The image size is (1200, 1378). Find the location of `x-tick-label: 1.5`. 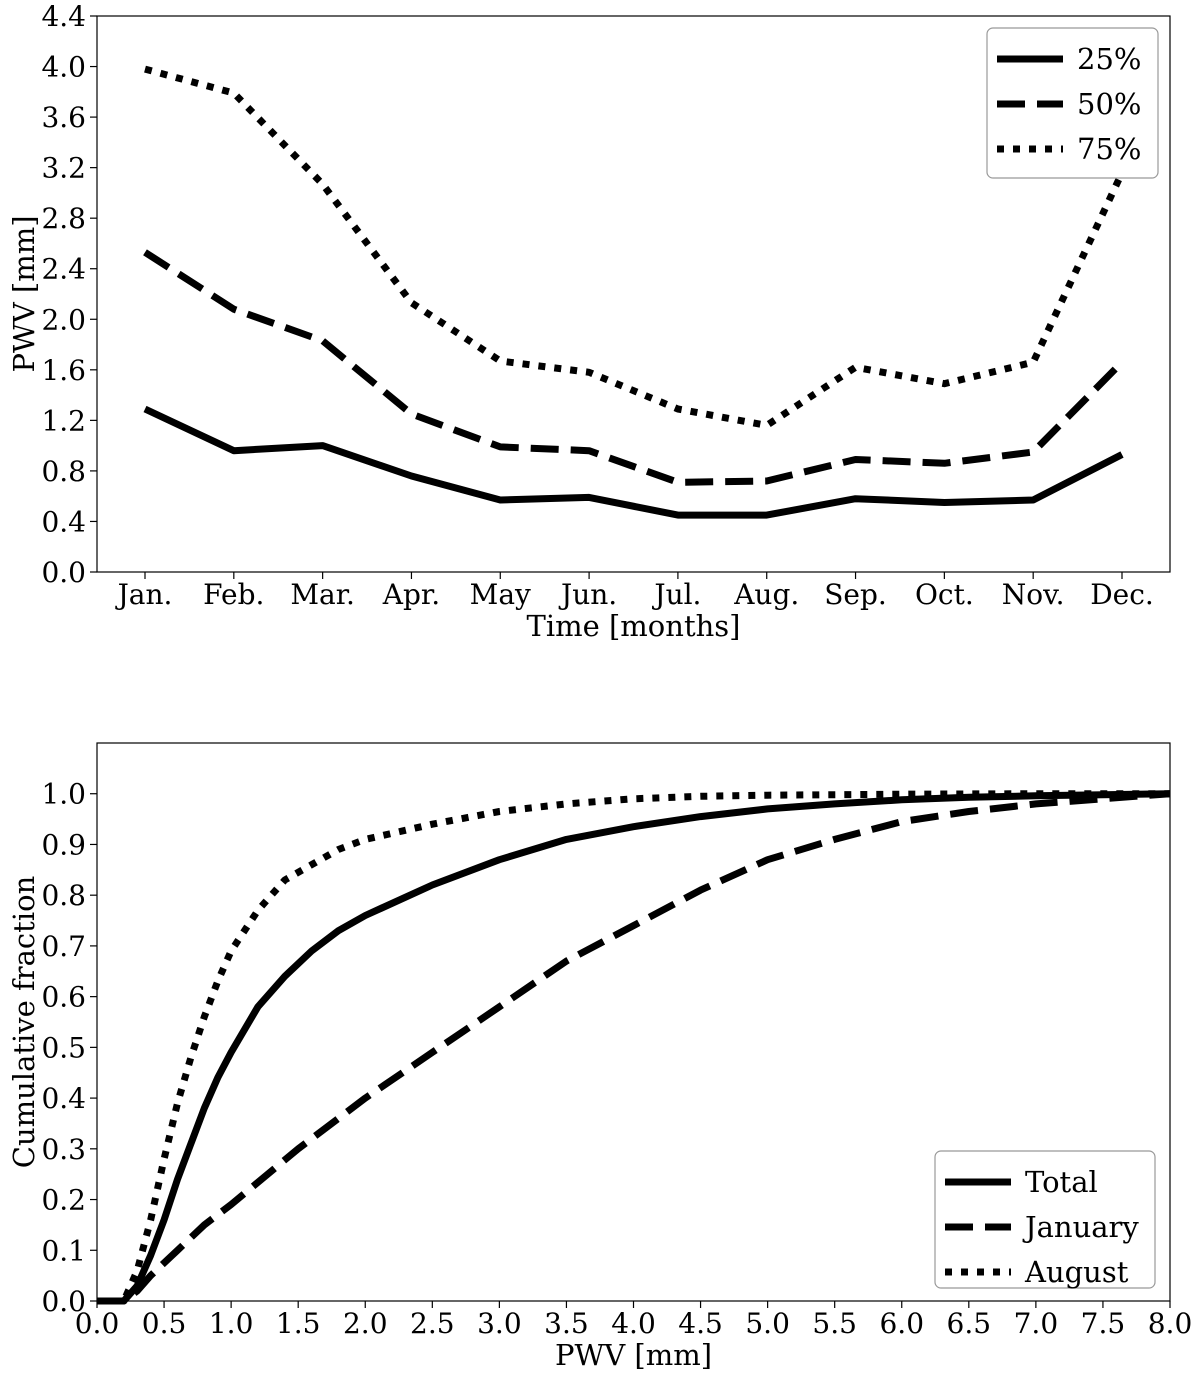

x-tick-label: 1.5 is located at coordinates (298, 1323).